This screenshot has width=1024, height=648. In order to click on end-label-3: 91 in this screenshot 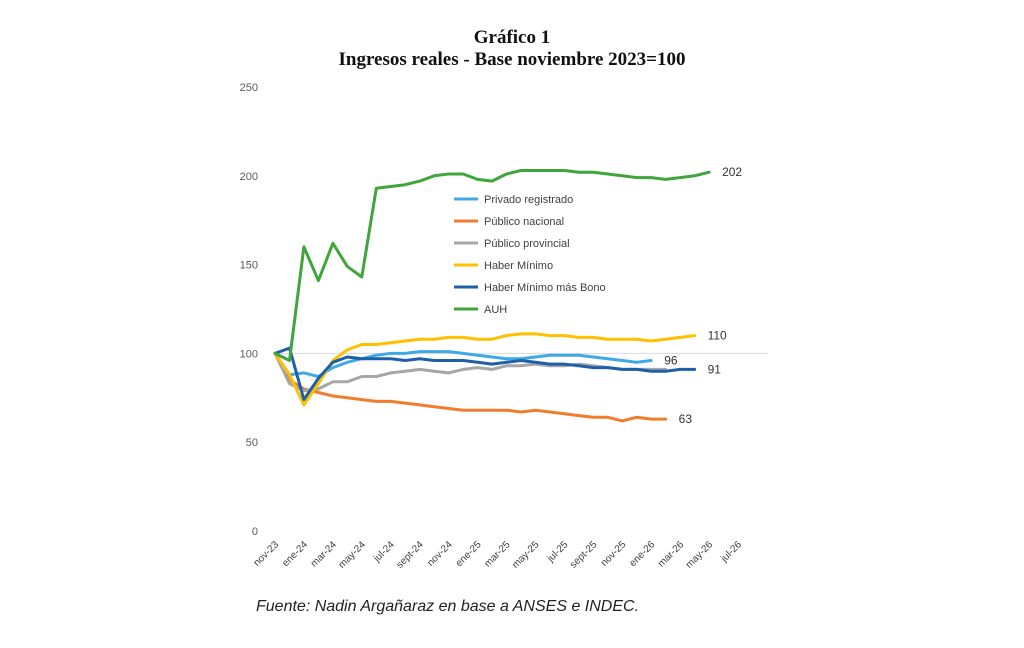, I will do `click(715, 369)`.